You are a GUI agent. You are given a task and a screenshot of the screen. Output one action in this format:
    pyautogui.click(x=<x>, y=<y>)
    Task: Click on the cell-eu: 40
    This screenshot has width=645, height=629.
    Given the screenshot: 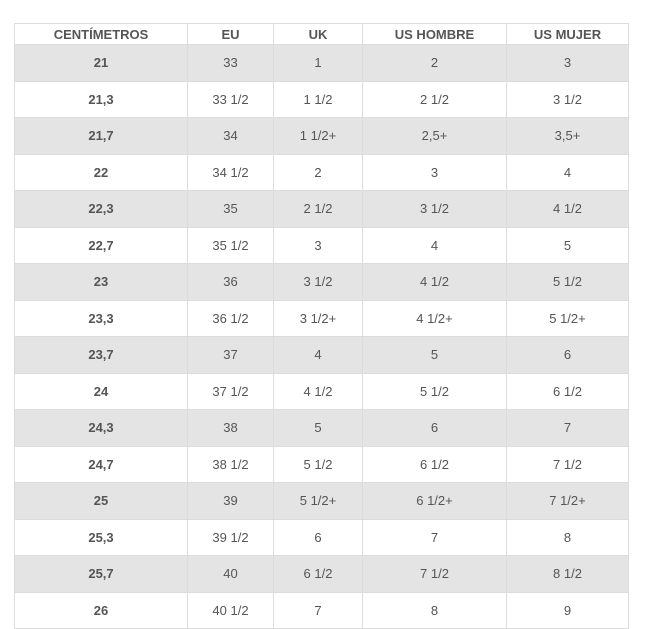 What is the action you would take?
    pyautogui.click(x=230, y=574)
    